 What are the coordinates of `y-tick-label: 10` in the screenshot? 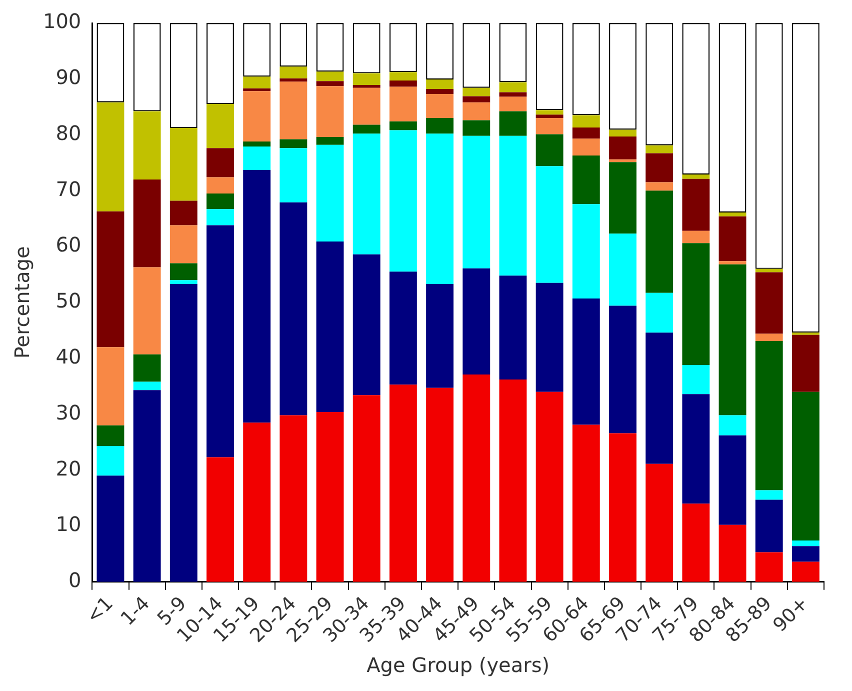 It's located at (69, 524).